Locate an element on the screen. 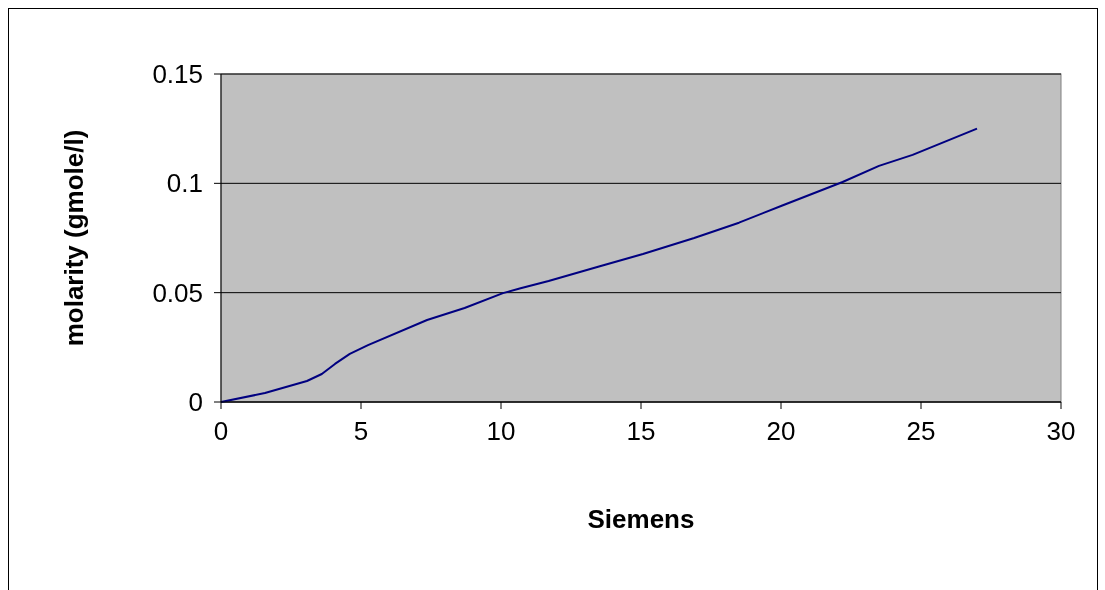 The width and height of the screenshot is (1105, 590). x-axis-title: Siemens is located at coordinates (641, 519).